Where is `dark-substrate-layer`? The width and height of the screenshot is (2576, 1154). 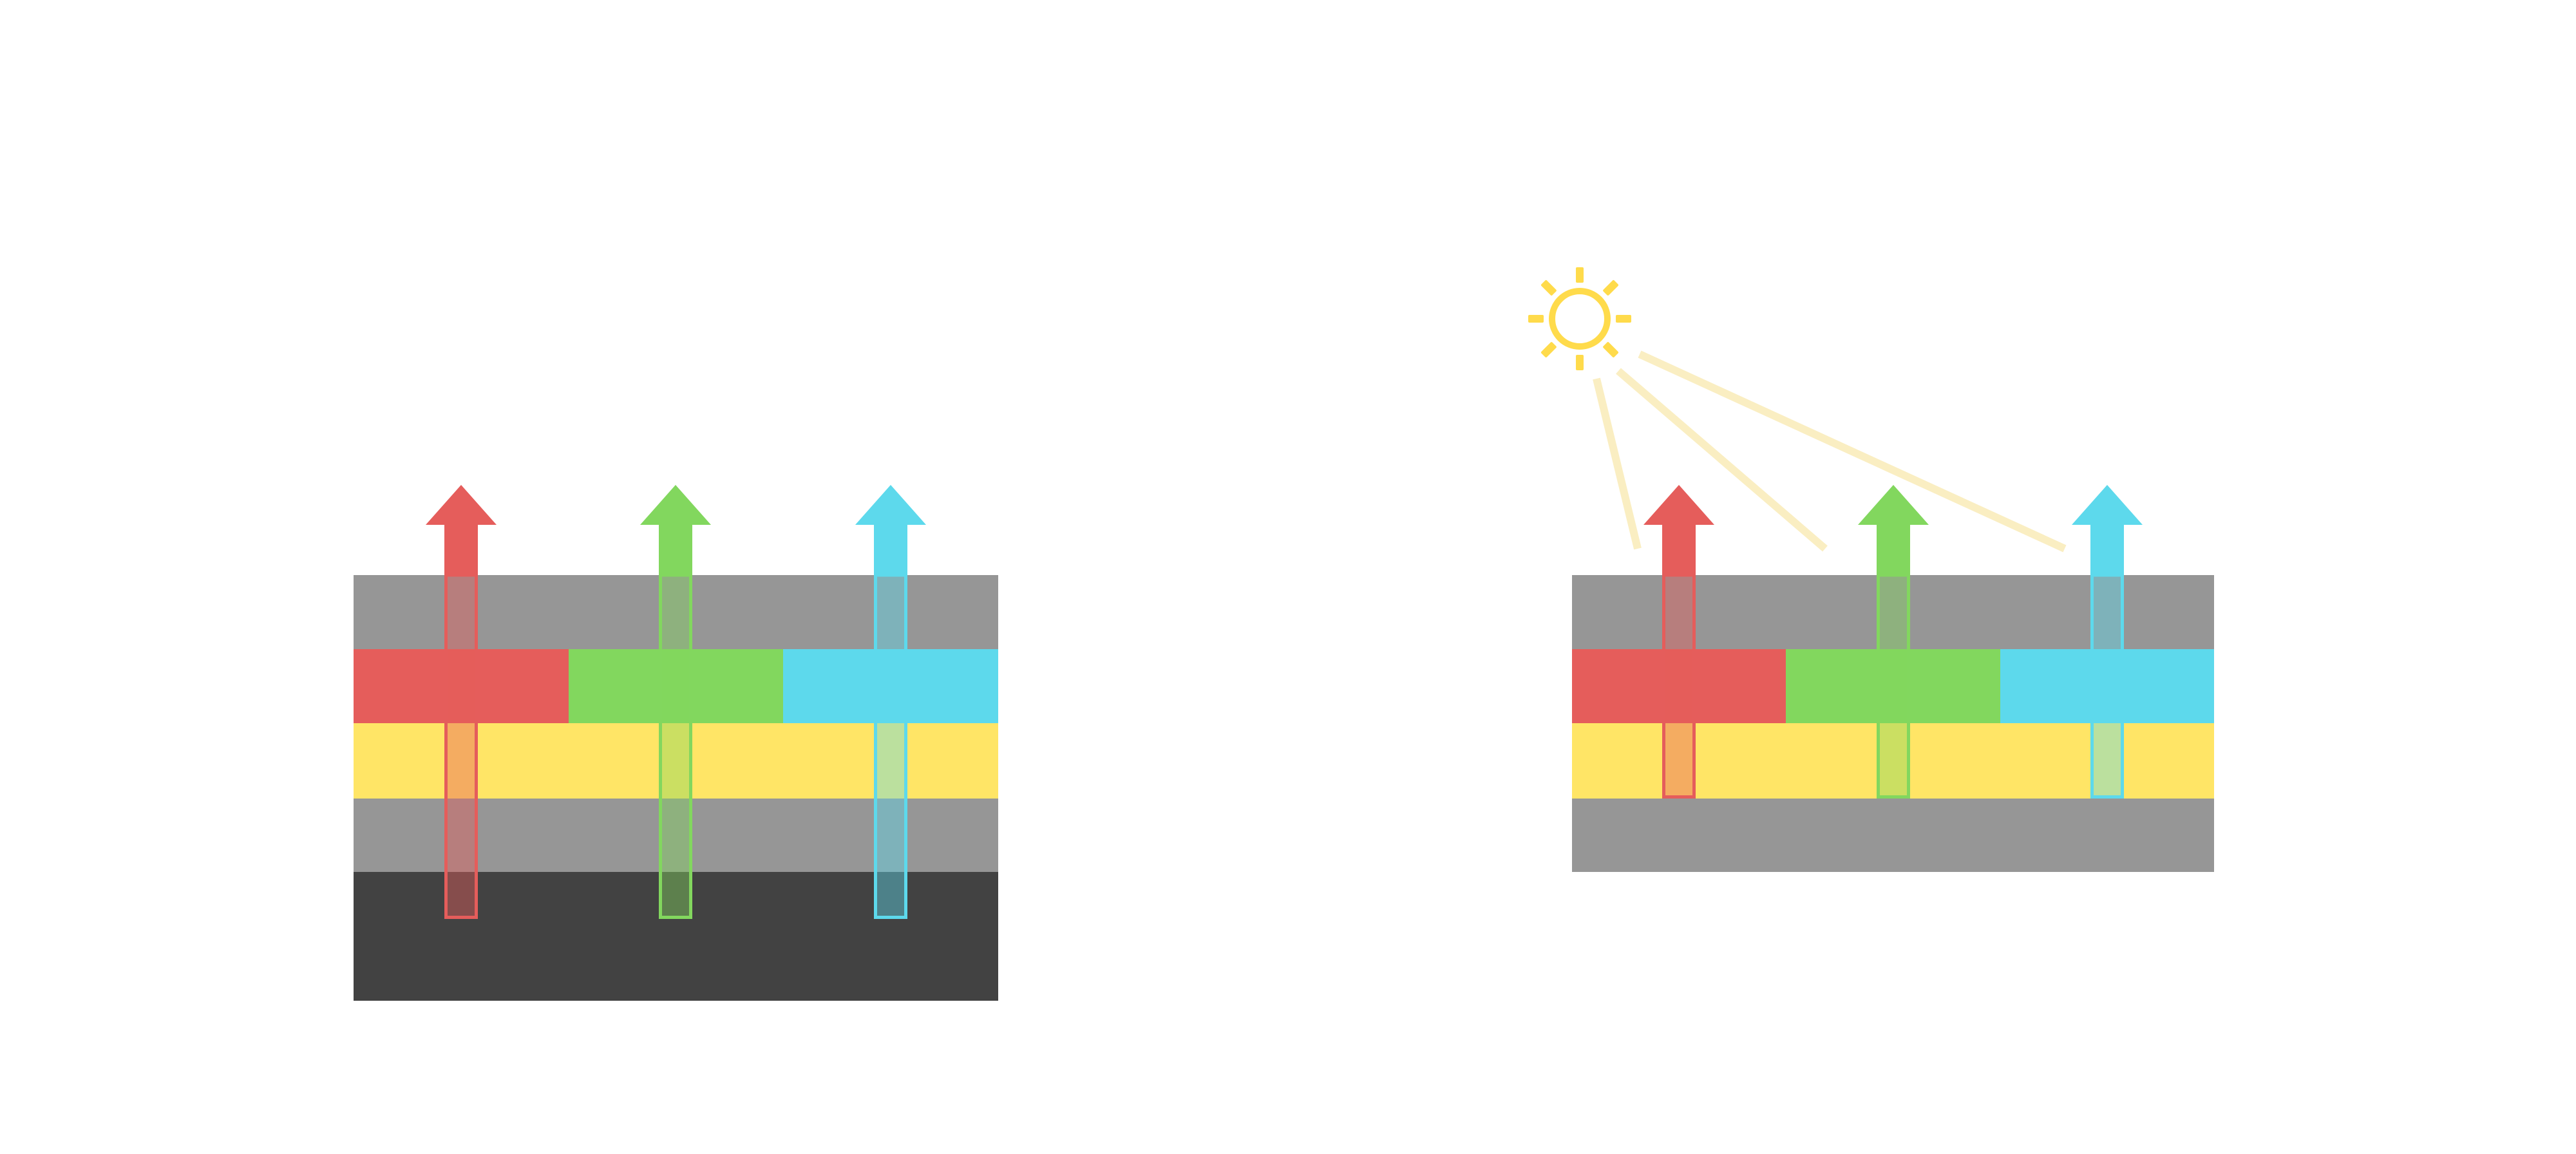 dark-substrate-layer is located at coordinates (676, 936).